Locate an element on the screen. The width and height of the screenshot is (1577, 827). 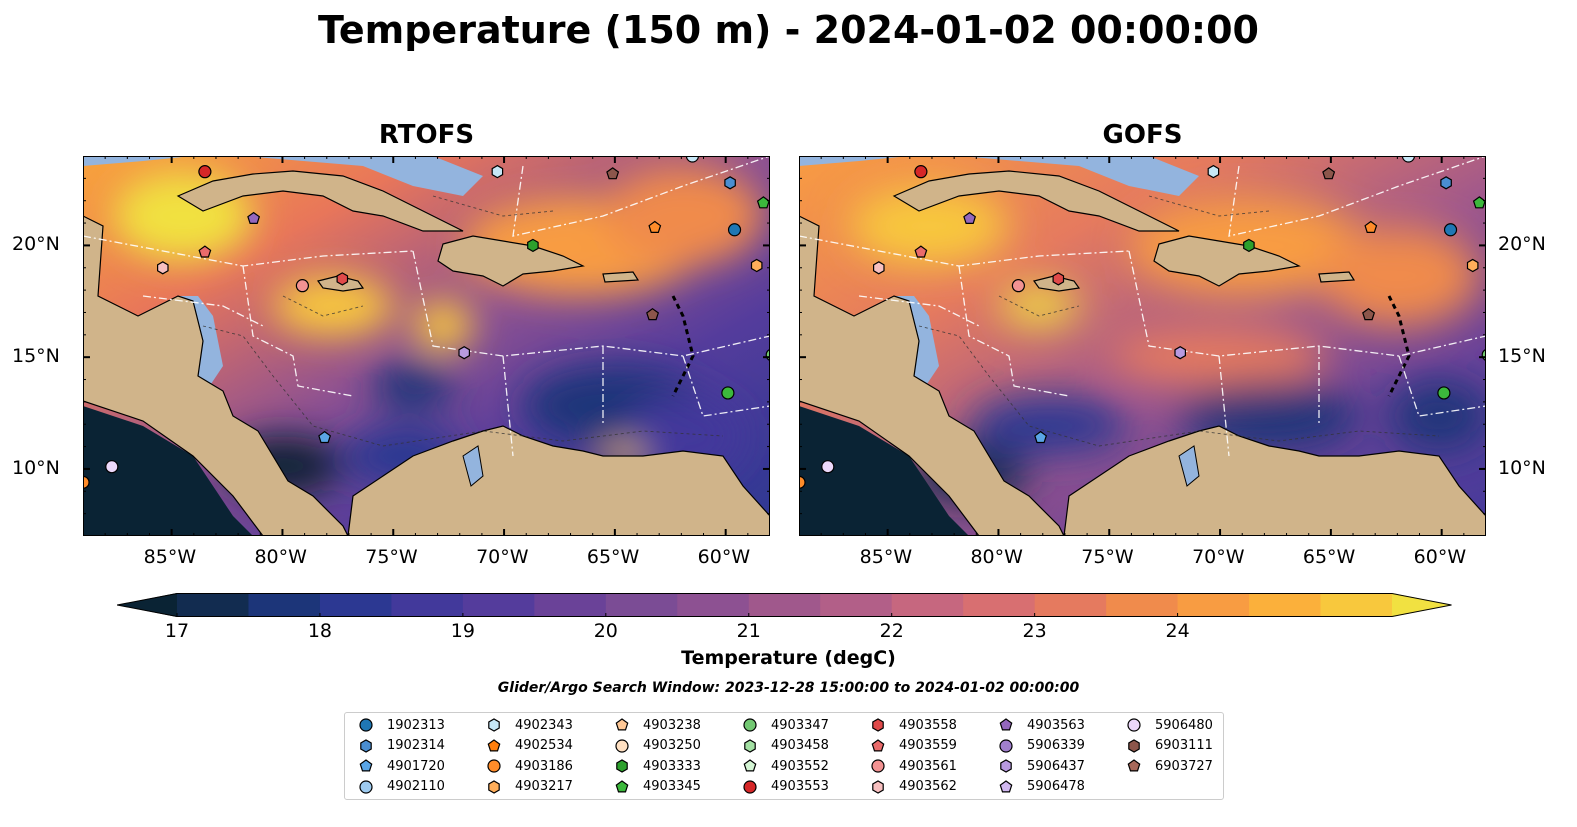
legend-item: 5906480 is located at coordinates (1168, 725).